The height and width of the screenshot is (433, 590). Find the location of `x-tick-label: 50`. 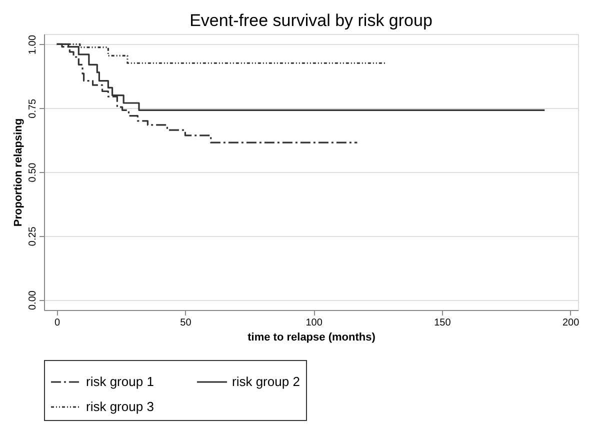

x-tick-label: 50 is located at coordinates (186, 323).